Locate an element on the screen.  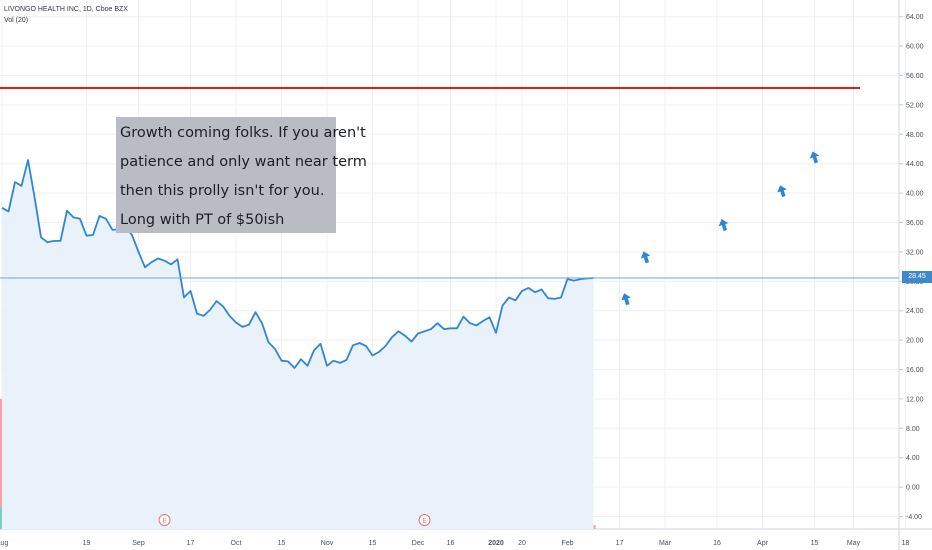
time-tick-label: Oct is located at coordinates (236, 543).